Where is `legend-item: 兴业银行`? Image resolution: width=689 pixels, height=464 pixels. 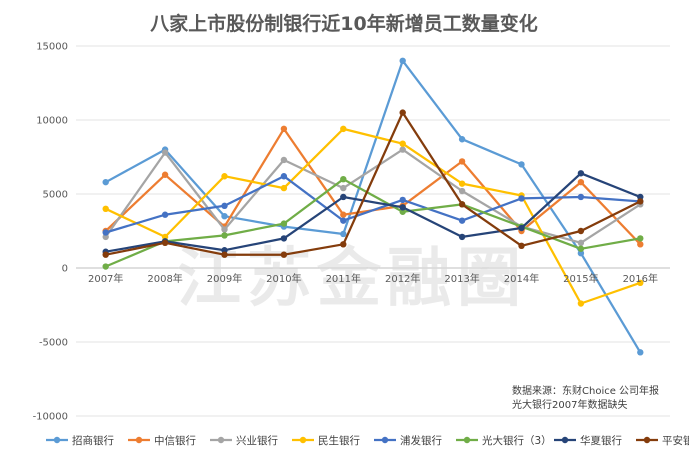 legend-item: 兴业银行 is located at coordinates (244, 440).